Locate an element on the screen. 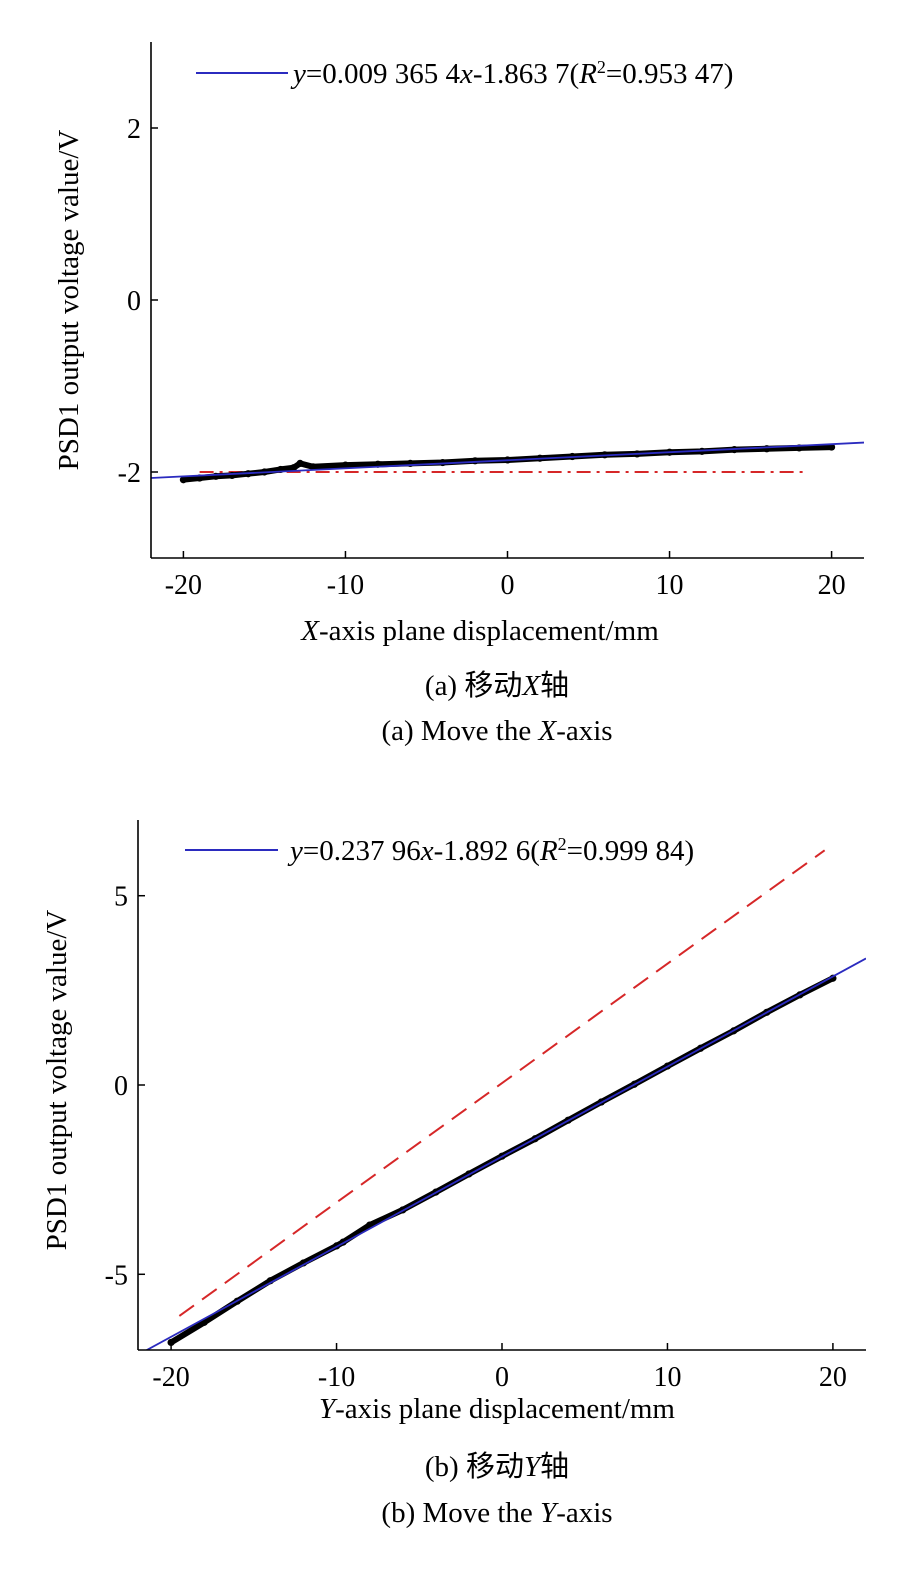  x-tick-label-b-3: 10 is located at coordinates (667, 1377).